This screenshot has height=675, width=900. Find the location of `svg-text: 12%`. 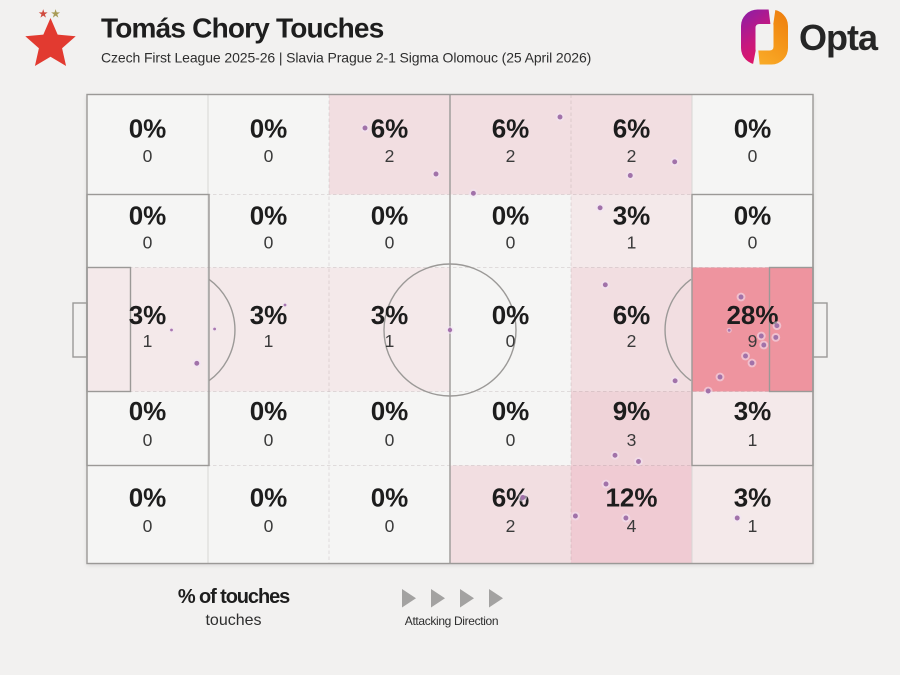

svg-text: 12% is located at coordinates (631, 497).